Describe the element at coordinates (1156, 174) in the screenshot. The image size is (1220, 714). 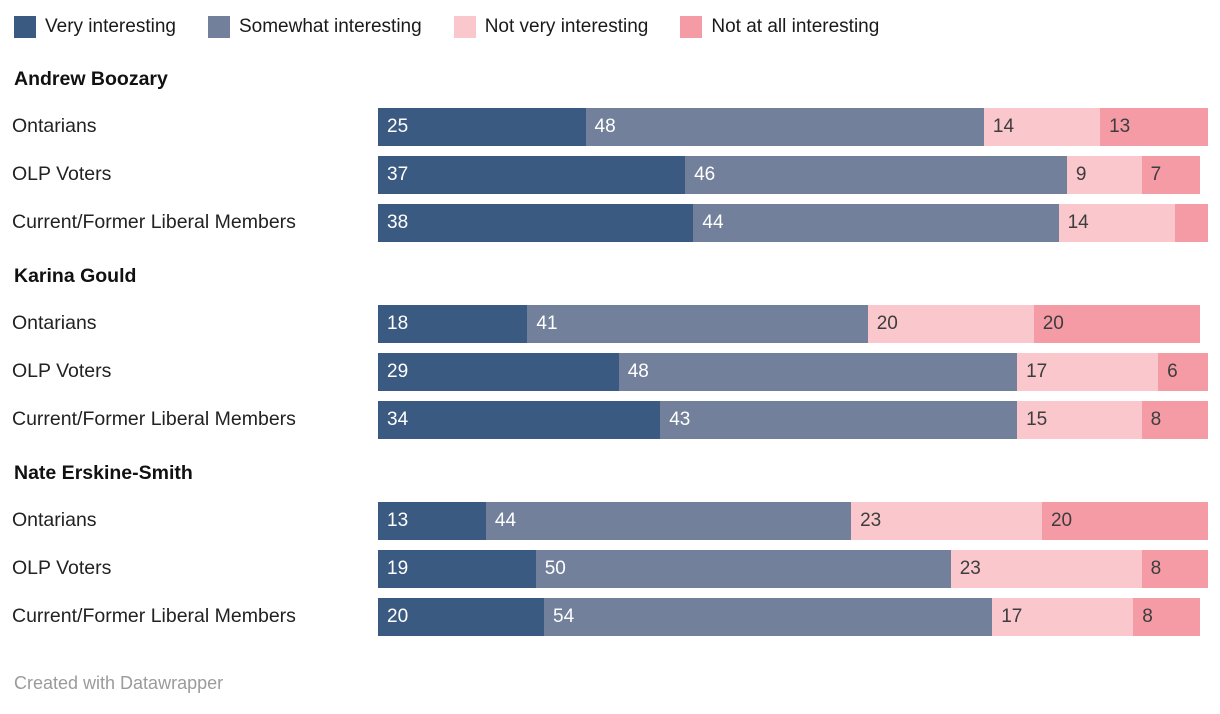
I see `segment-value-label: 7` at that location.